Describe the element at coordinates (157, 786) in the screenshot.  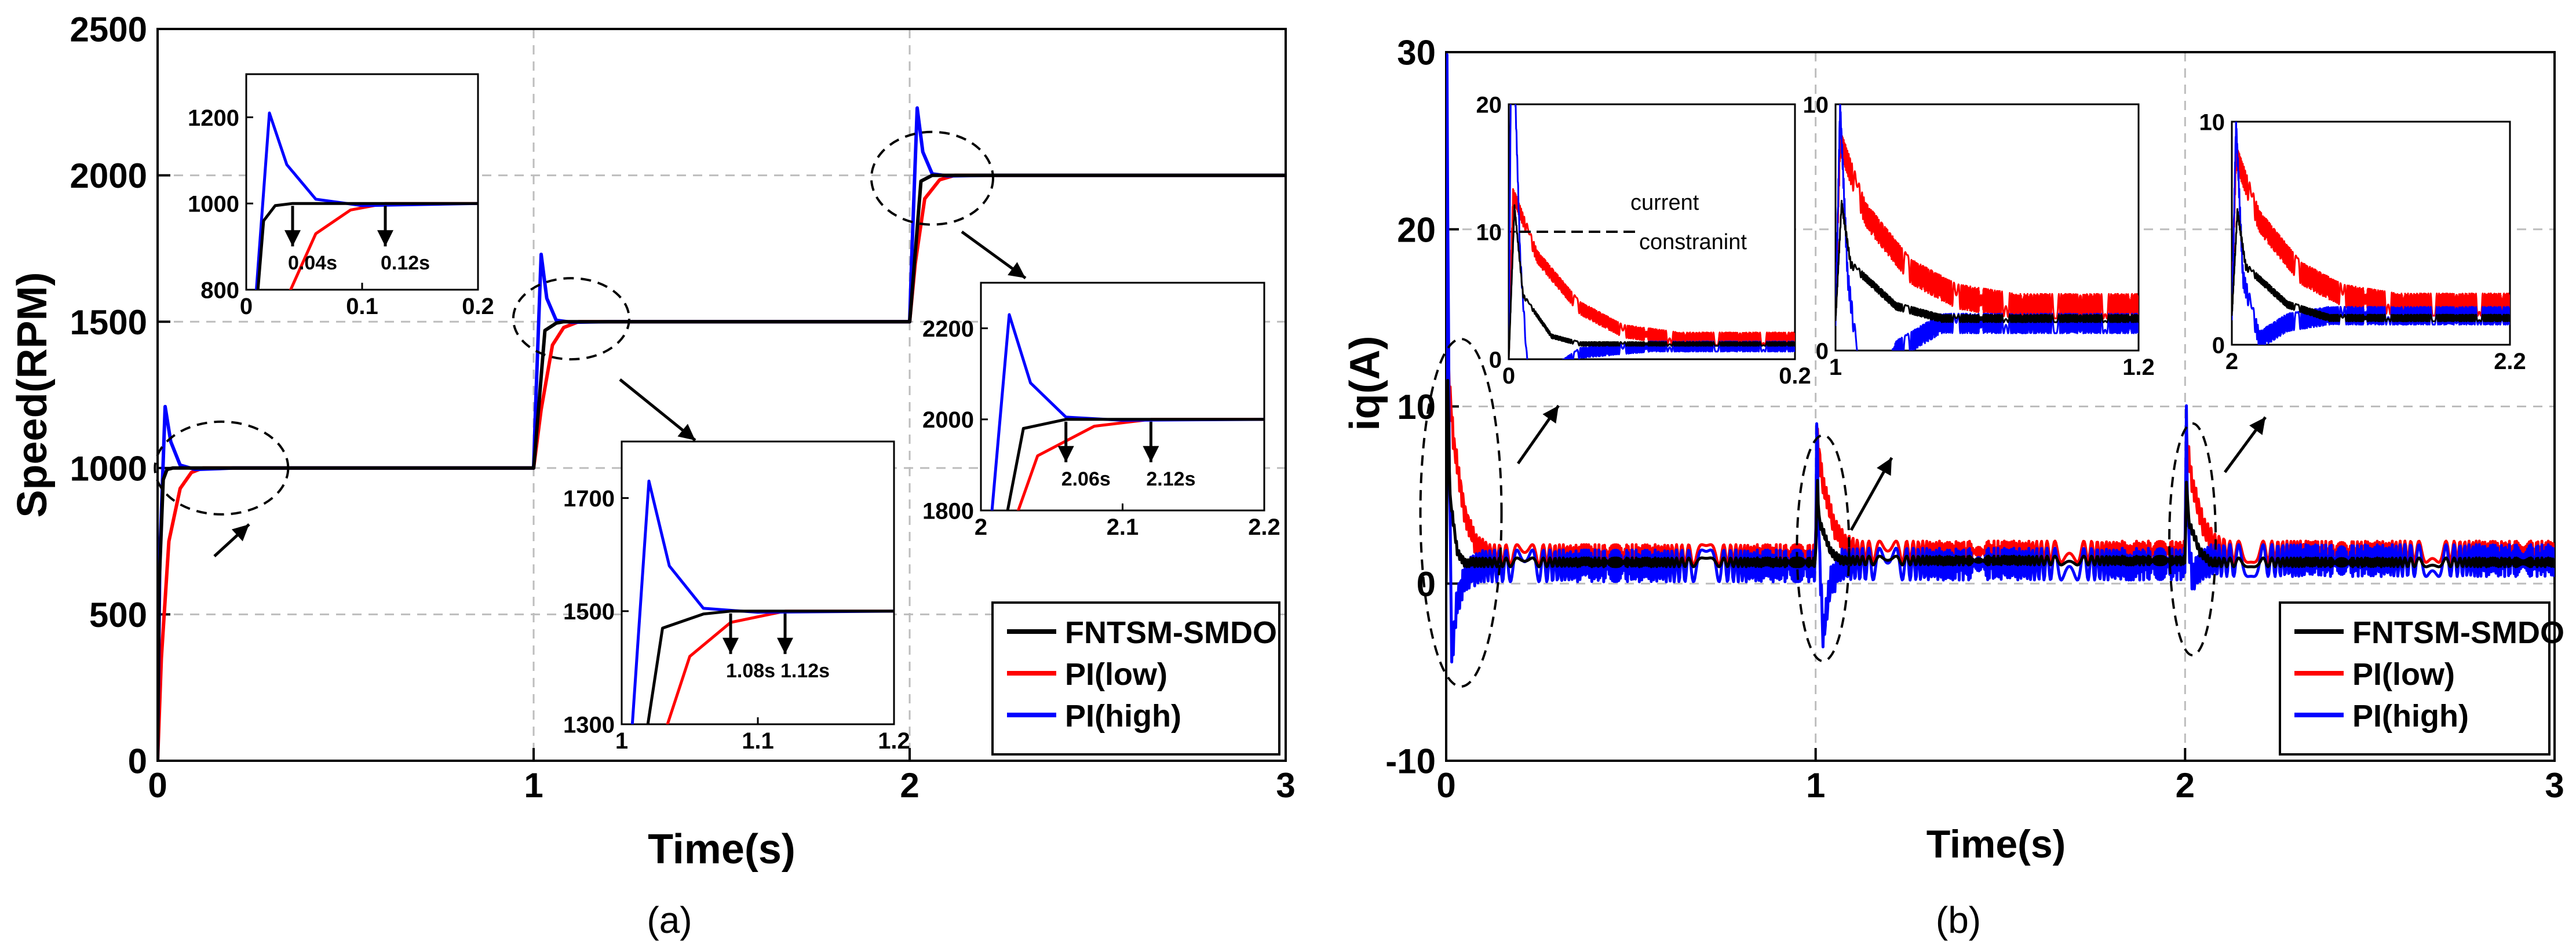
I see `a-x-tick-label: 0` at that location.